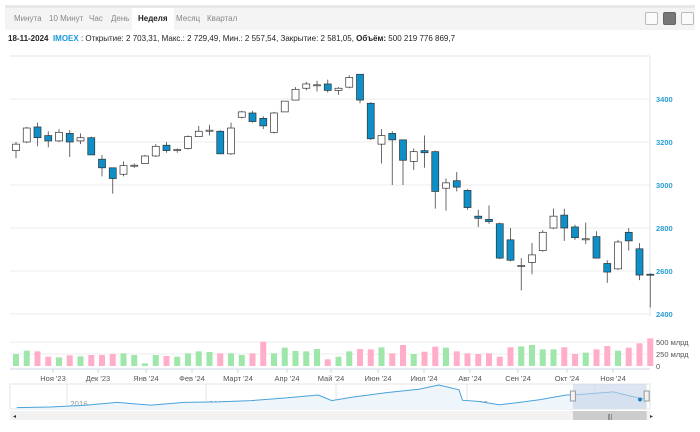  Describe the element at coordinates (14, 417) in the screenshot. I see `scroll-left-arrow-icon: ◂` at that location.